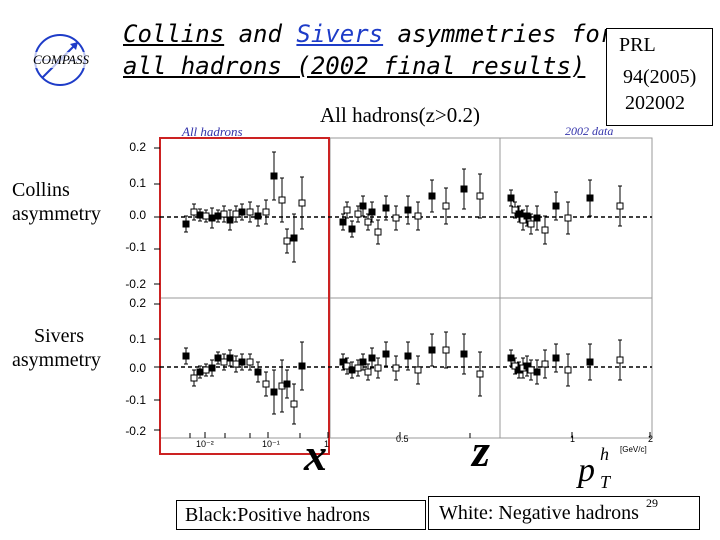 The height and width of the screenshot is (540, 720). I want to click on collins-frame-pt, so click(576, 218).